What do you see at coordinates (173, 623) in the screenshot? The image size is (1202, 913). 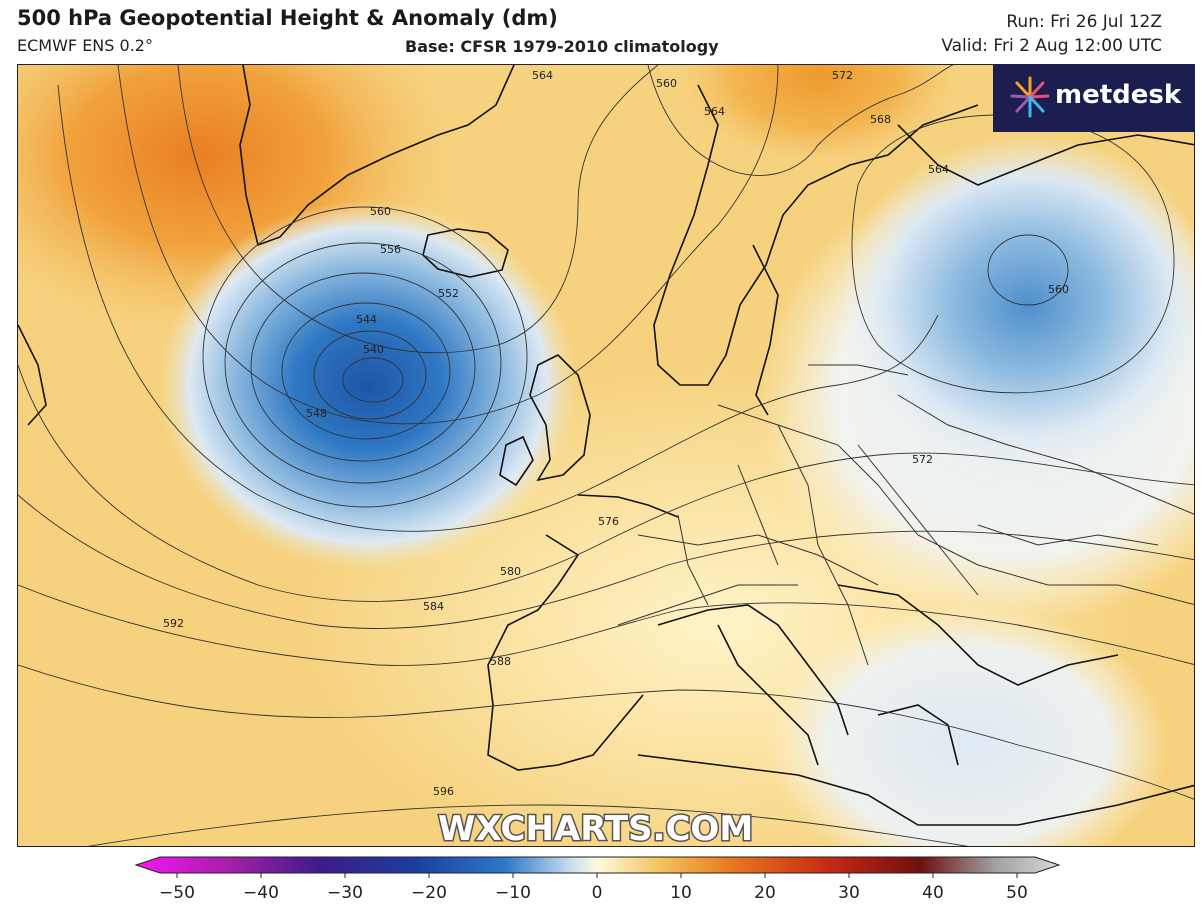 I see `contour-label: 592` at bounding box center [173, 623].